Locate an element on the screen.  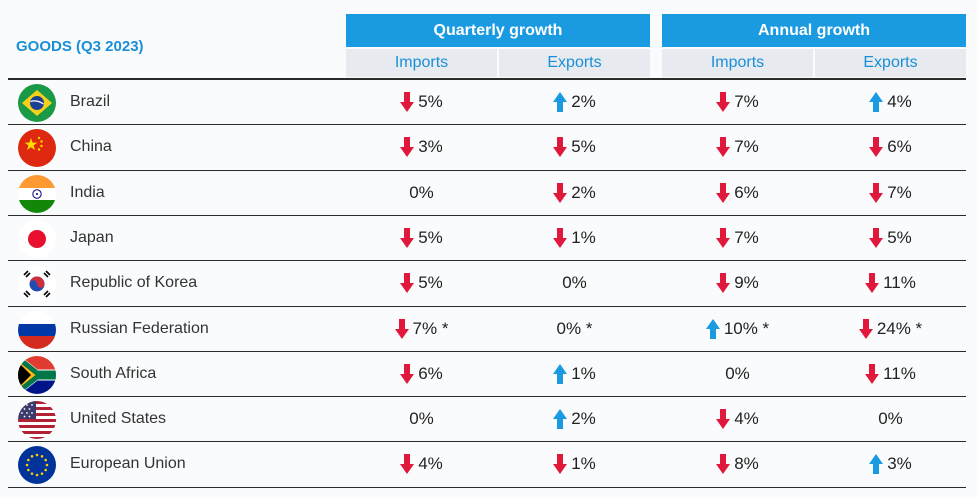
annual-exports-cell: 4% is located at coordinates (890, 102).